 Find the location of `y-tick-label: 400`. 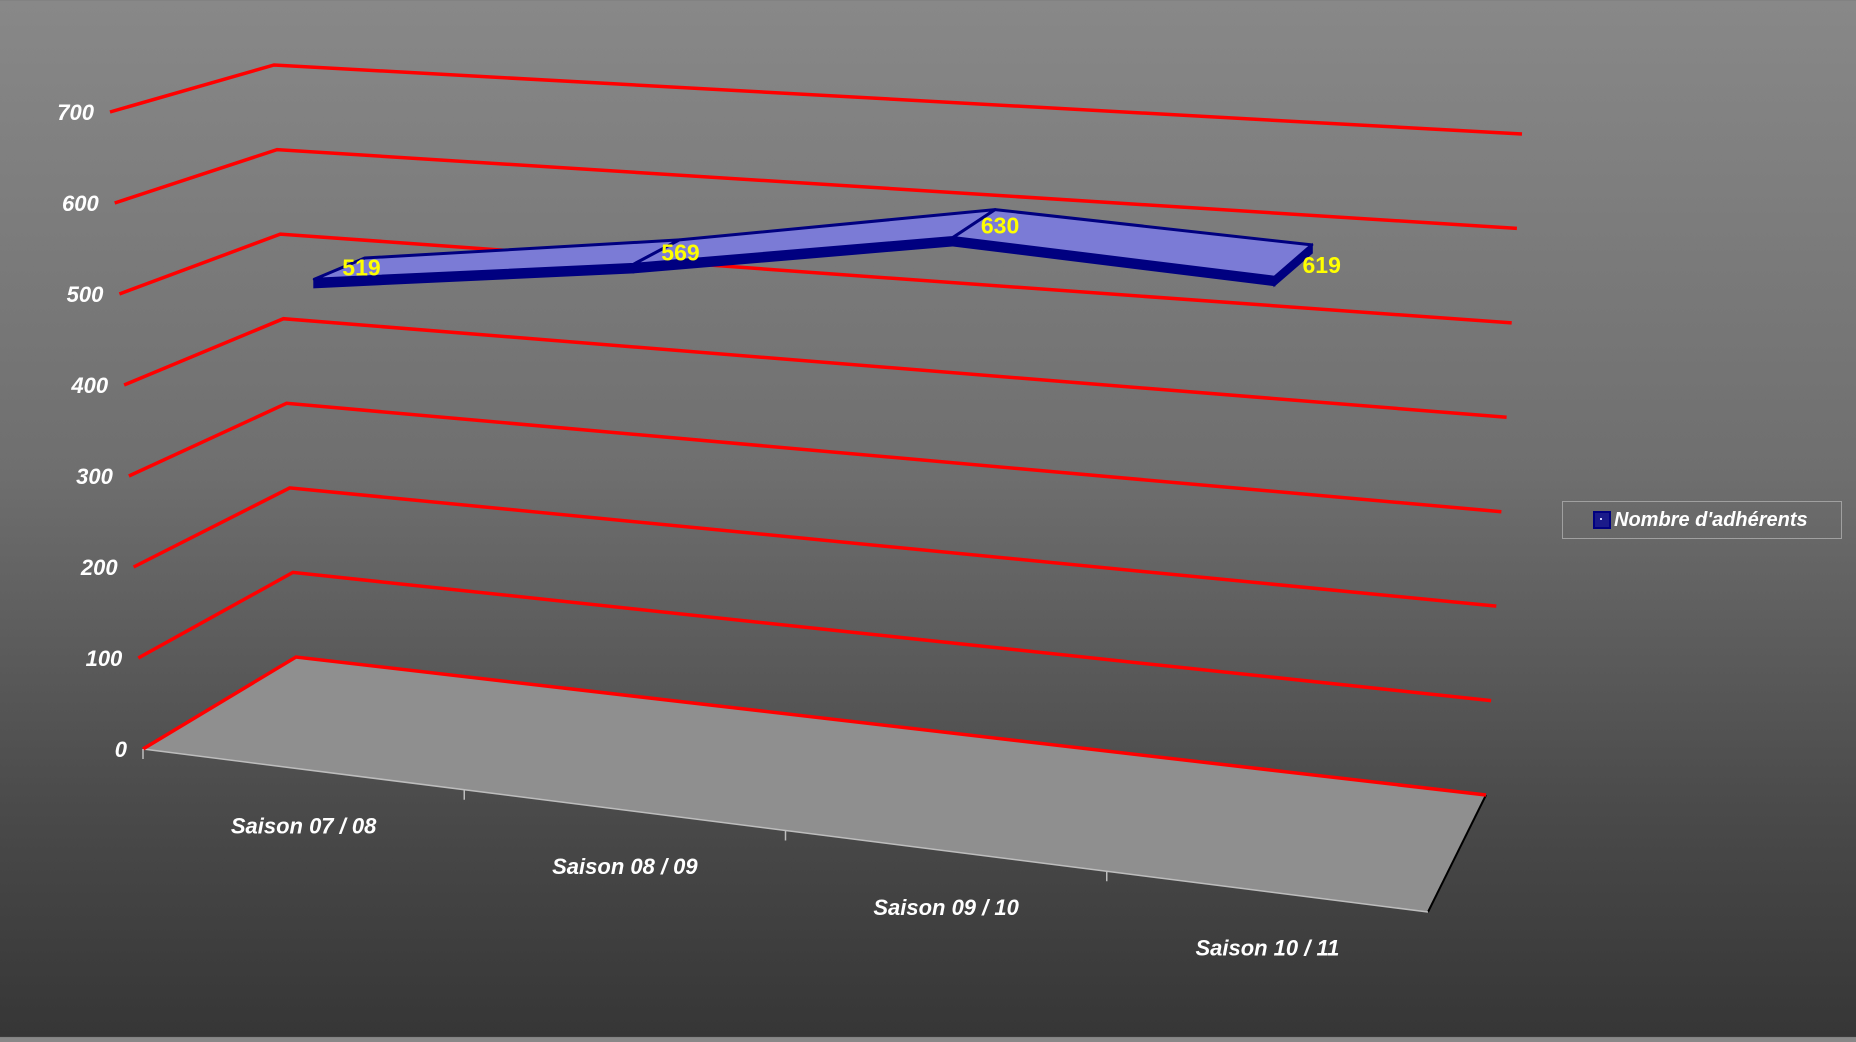

y-tick-label: 400 is located at coordinates (89, 385).